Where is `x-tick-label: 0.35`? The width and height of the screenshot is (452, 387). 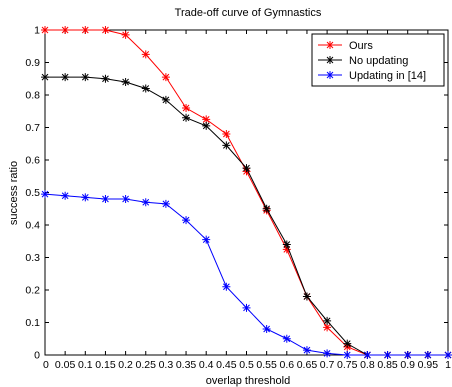 x-tick-label: 0.35 is located at coordinates (186, 365).